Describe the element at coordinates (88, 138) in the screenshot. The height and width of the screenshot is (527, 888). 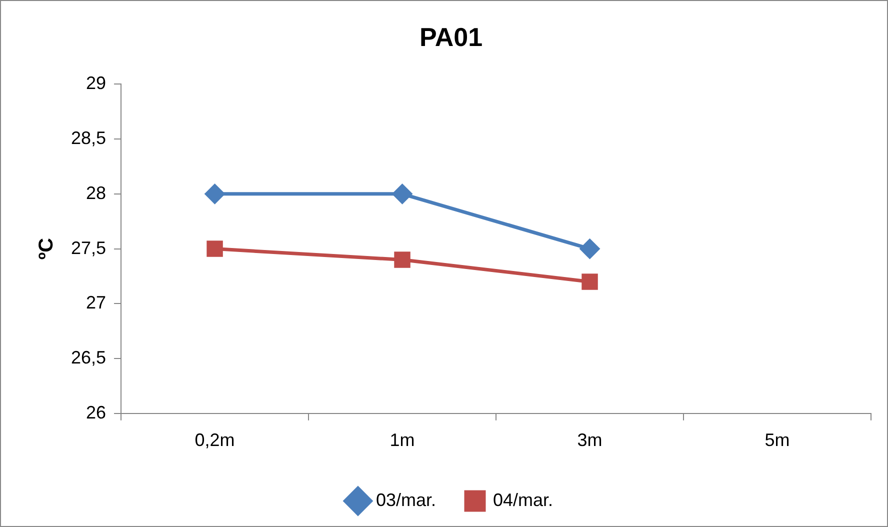
I see `y-tick-label: 28,5` at that location.